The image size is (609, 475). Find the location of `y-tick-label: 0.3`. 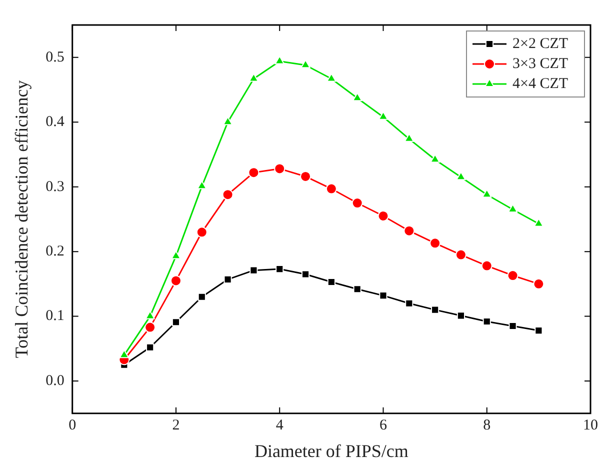

y-tick-label: 0.3 is located at coordinates (55, 186).